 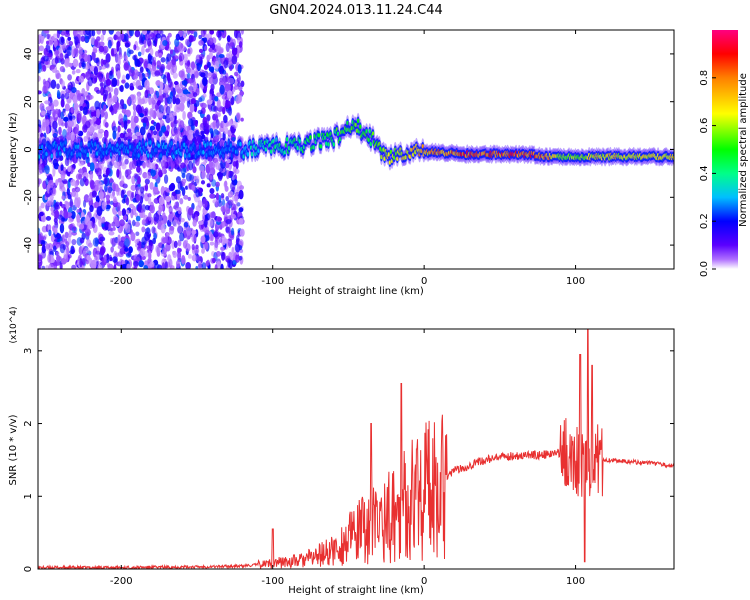 What do you see at coordinates (13, 449) in the screenshot?
I see `snr-y-axis-label: SNR (10 * v/v)` at bounding box center [13, 449].